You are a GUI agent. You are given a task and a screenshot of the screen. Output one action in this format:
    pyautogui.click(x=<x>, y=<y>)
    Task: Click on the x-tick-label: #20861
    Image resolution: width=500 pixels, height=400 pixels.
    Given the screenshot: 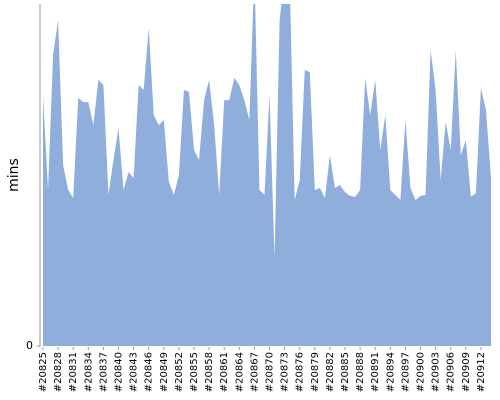 What is the action you would take?
    pyautogui.click(x=224, y=372)
    